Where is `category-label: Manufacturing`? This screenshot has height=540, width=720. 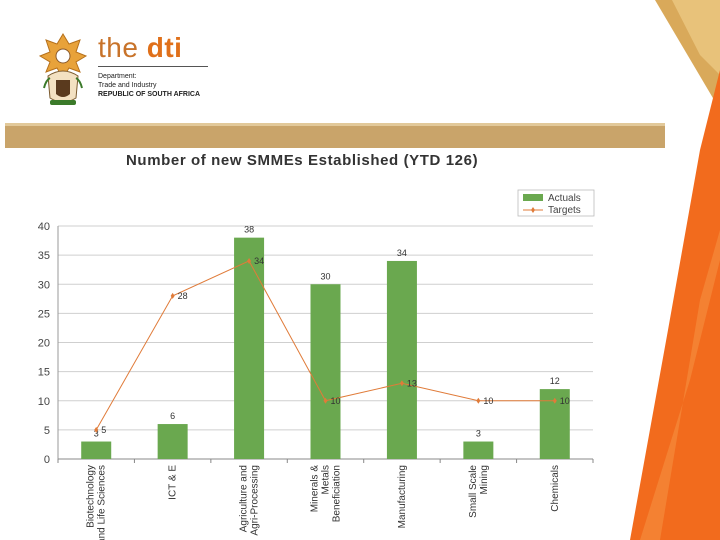 category-label: Manufacturing is located at coordinates (402, 496).